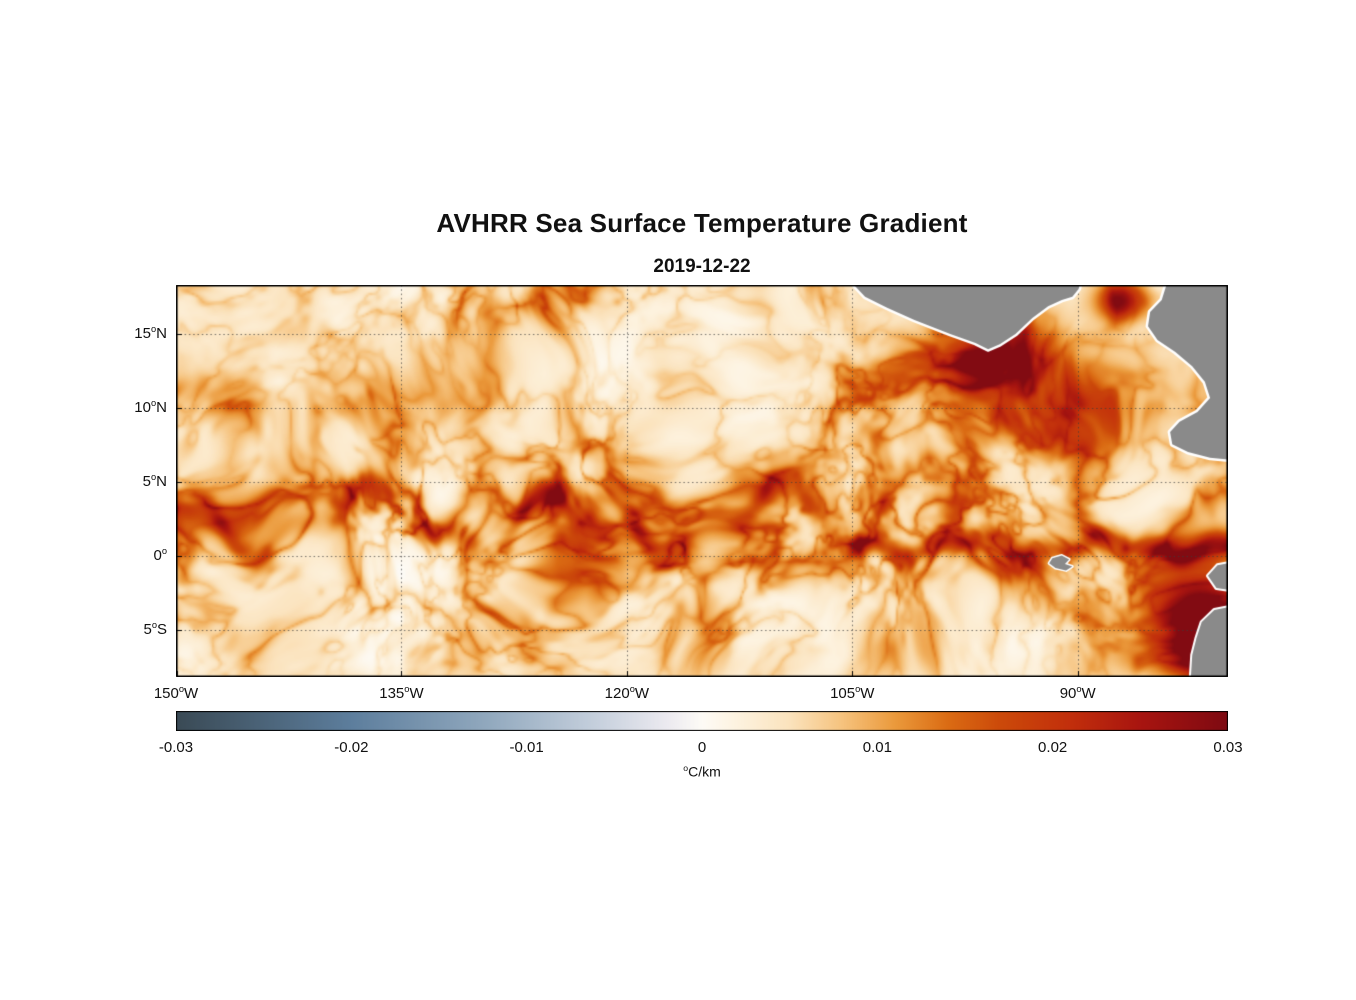 The width and height of the screenshot is (1356, 1000). Describe the element at coordinates (852, 693) in the screenshot. I see `x-axis-tick-label: 105oW` at that location.